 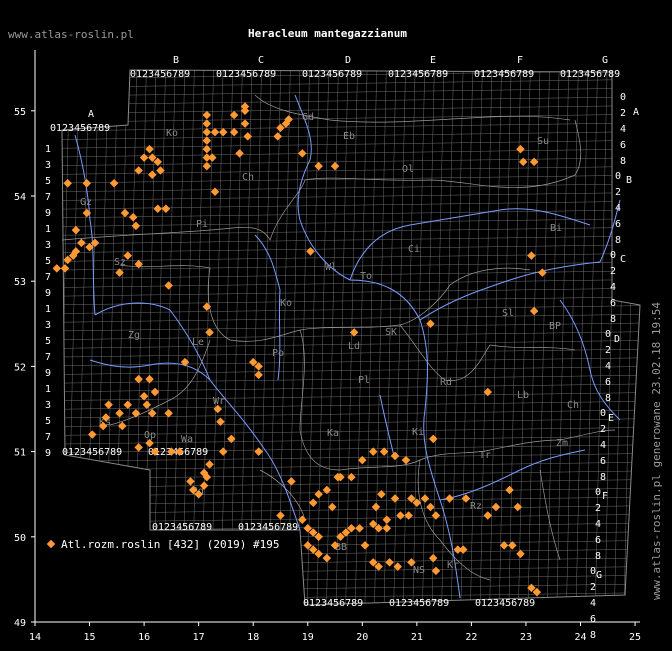 What do you see at coordinates (605, 496) in the screenshot?
I see `grid-letter-right: F` at bounding box center [605, 496].